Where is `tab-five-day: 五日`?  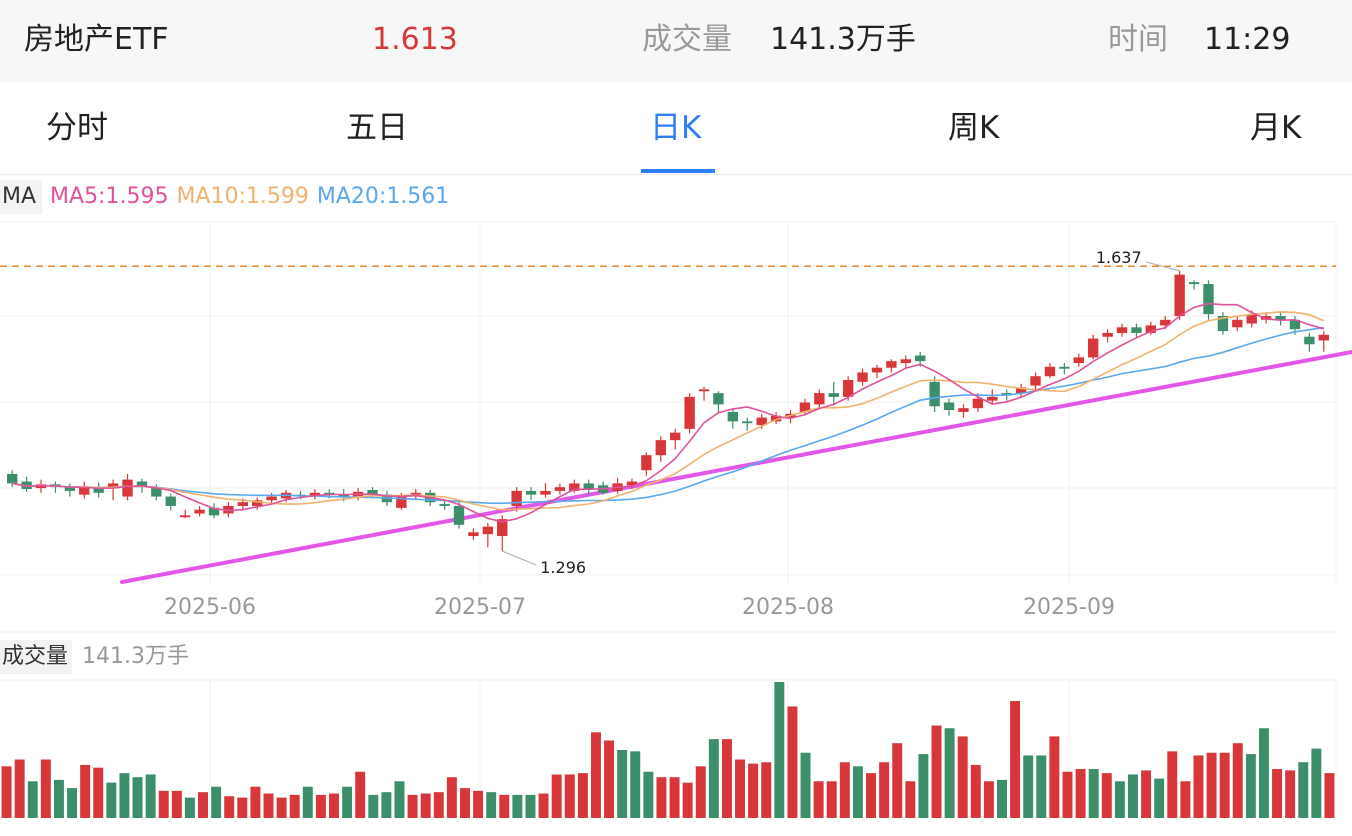
tab-five-day: 五日 is located at coordinates (377, 128).